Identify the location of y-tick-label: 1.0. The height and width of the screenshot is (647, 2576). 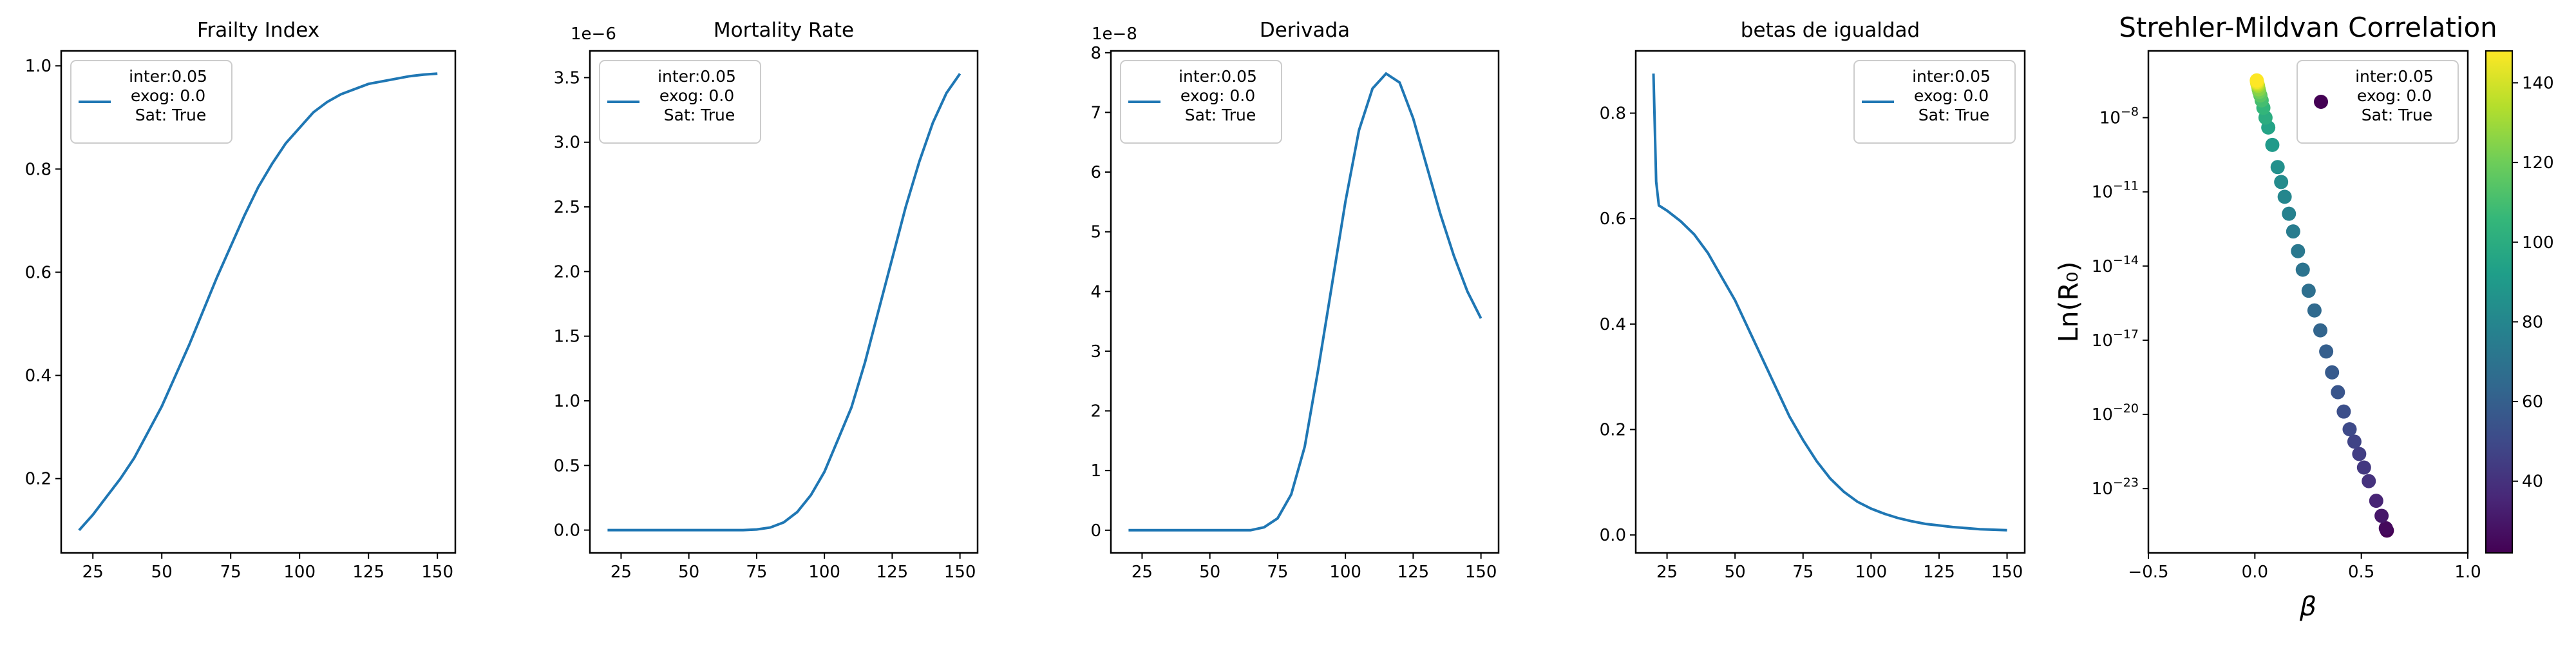
(38, 66).